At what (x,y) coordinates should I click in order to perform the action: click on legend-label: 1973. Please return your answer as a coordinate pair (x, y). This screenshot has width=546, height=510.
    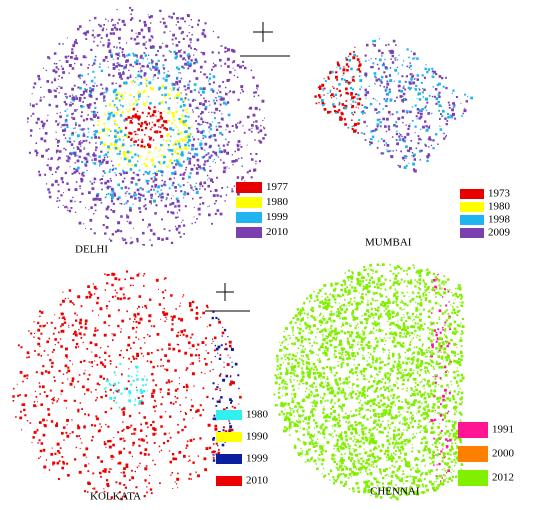
    Looking at the image, I should click on (499, 194).